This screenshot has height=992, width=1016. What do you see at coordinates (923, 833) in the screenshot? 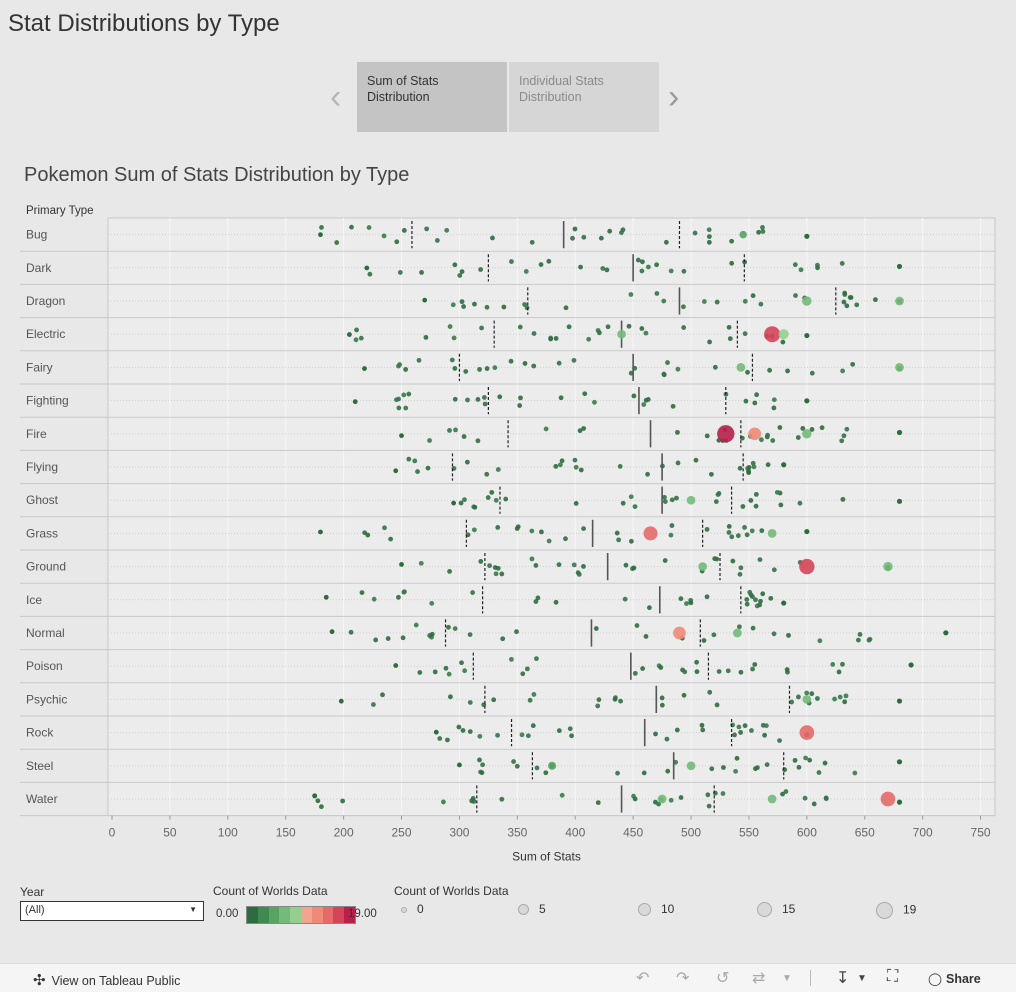
I see `x-tick-label: 700` at bounding box center [923, 833].